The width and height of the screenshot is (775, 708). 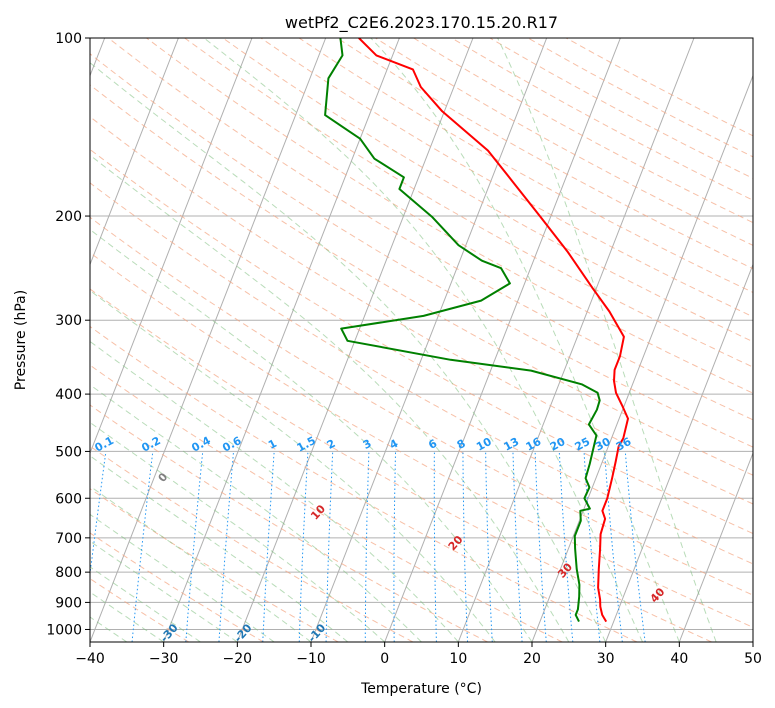 I want to click on x-tick-label: −20, so click(x=238, y=659).